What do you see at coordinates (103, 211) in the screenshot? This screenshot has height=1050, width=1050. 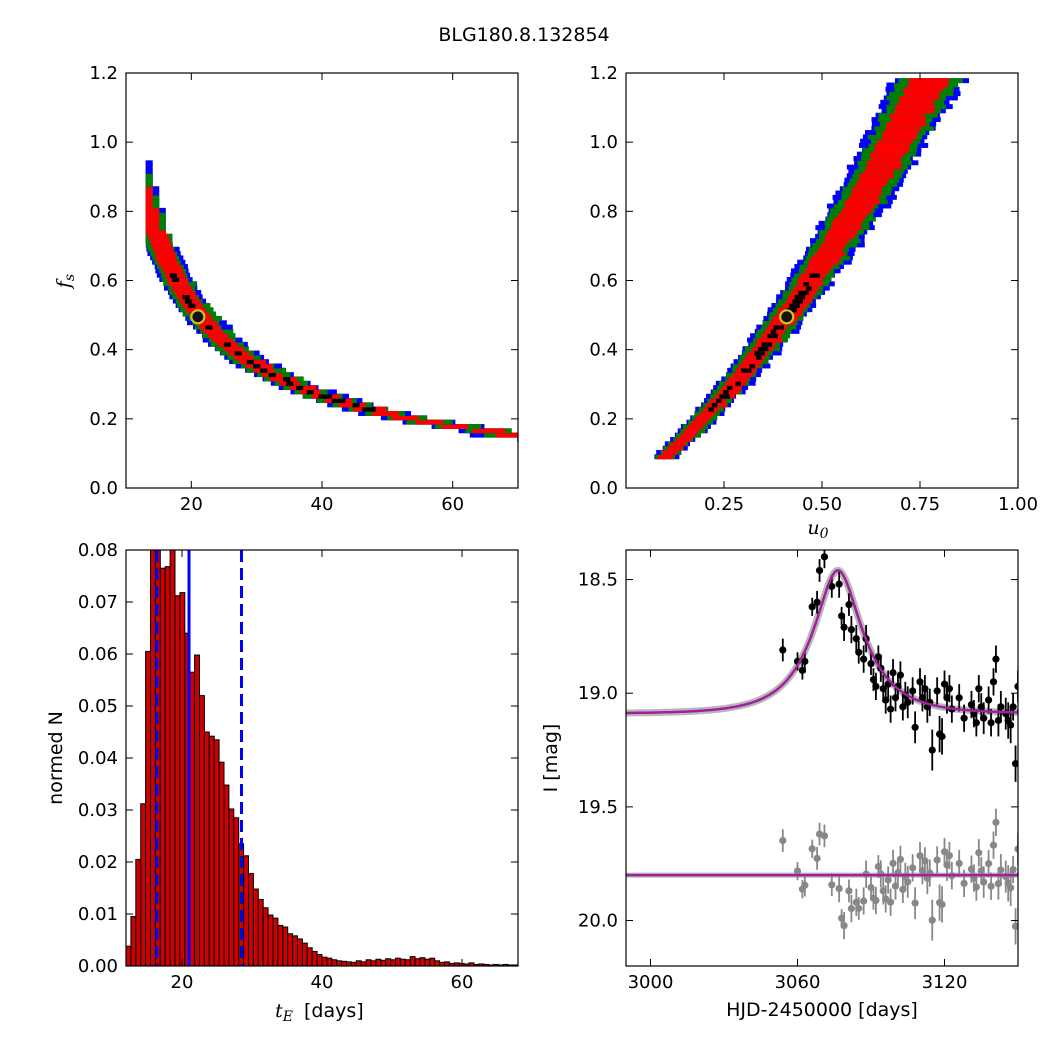 I see `y-tick-label: 0.8` at bounding box center [103, 211].